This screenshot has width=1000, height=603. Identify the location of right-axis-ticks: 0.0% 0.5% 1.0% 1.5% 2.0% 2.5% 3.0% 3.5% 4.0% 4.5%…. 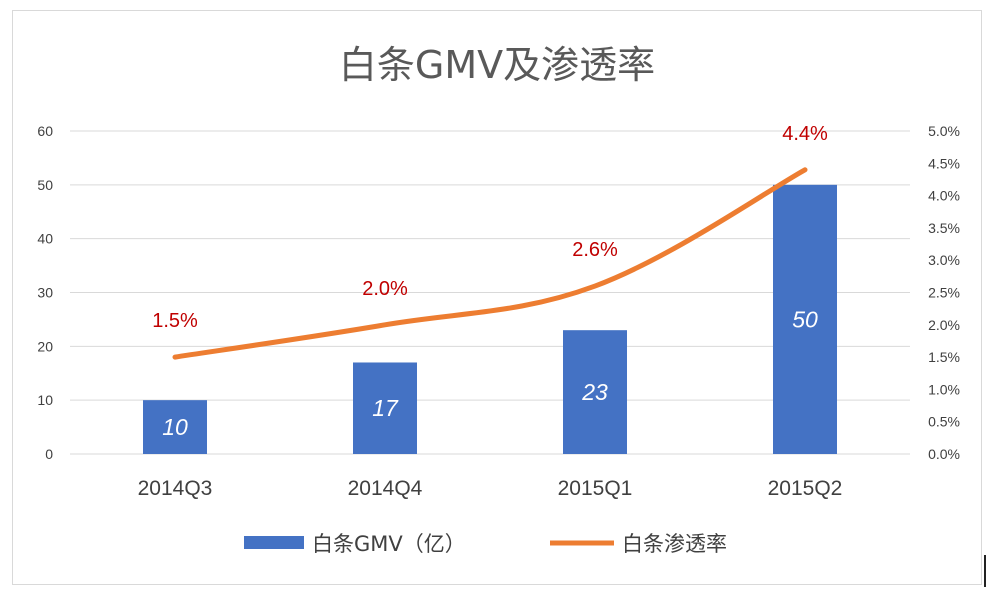
(944, 292).